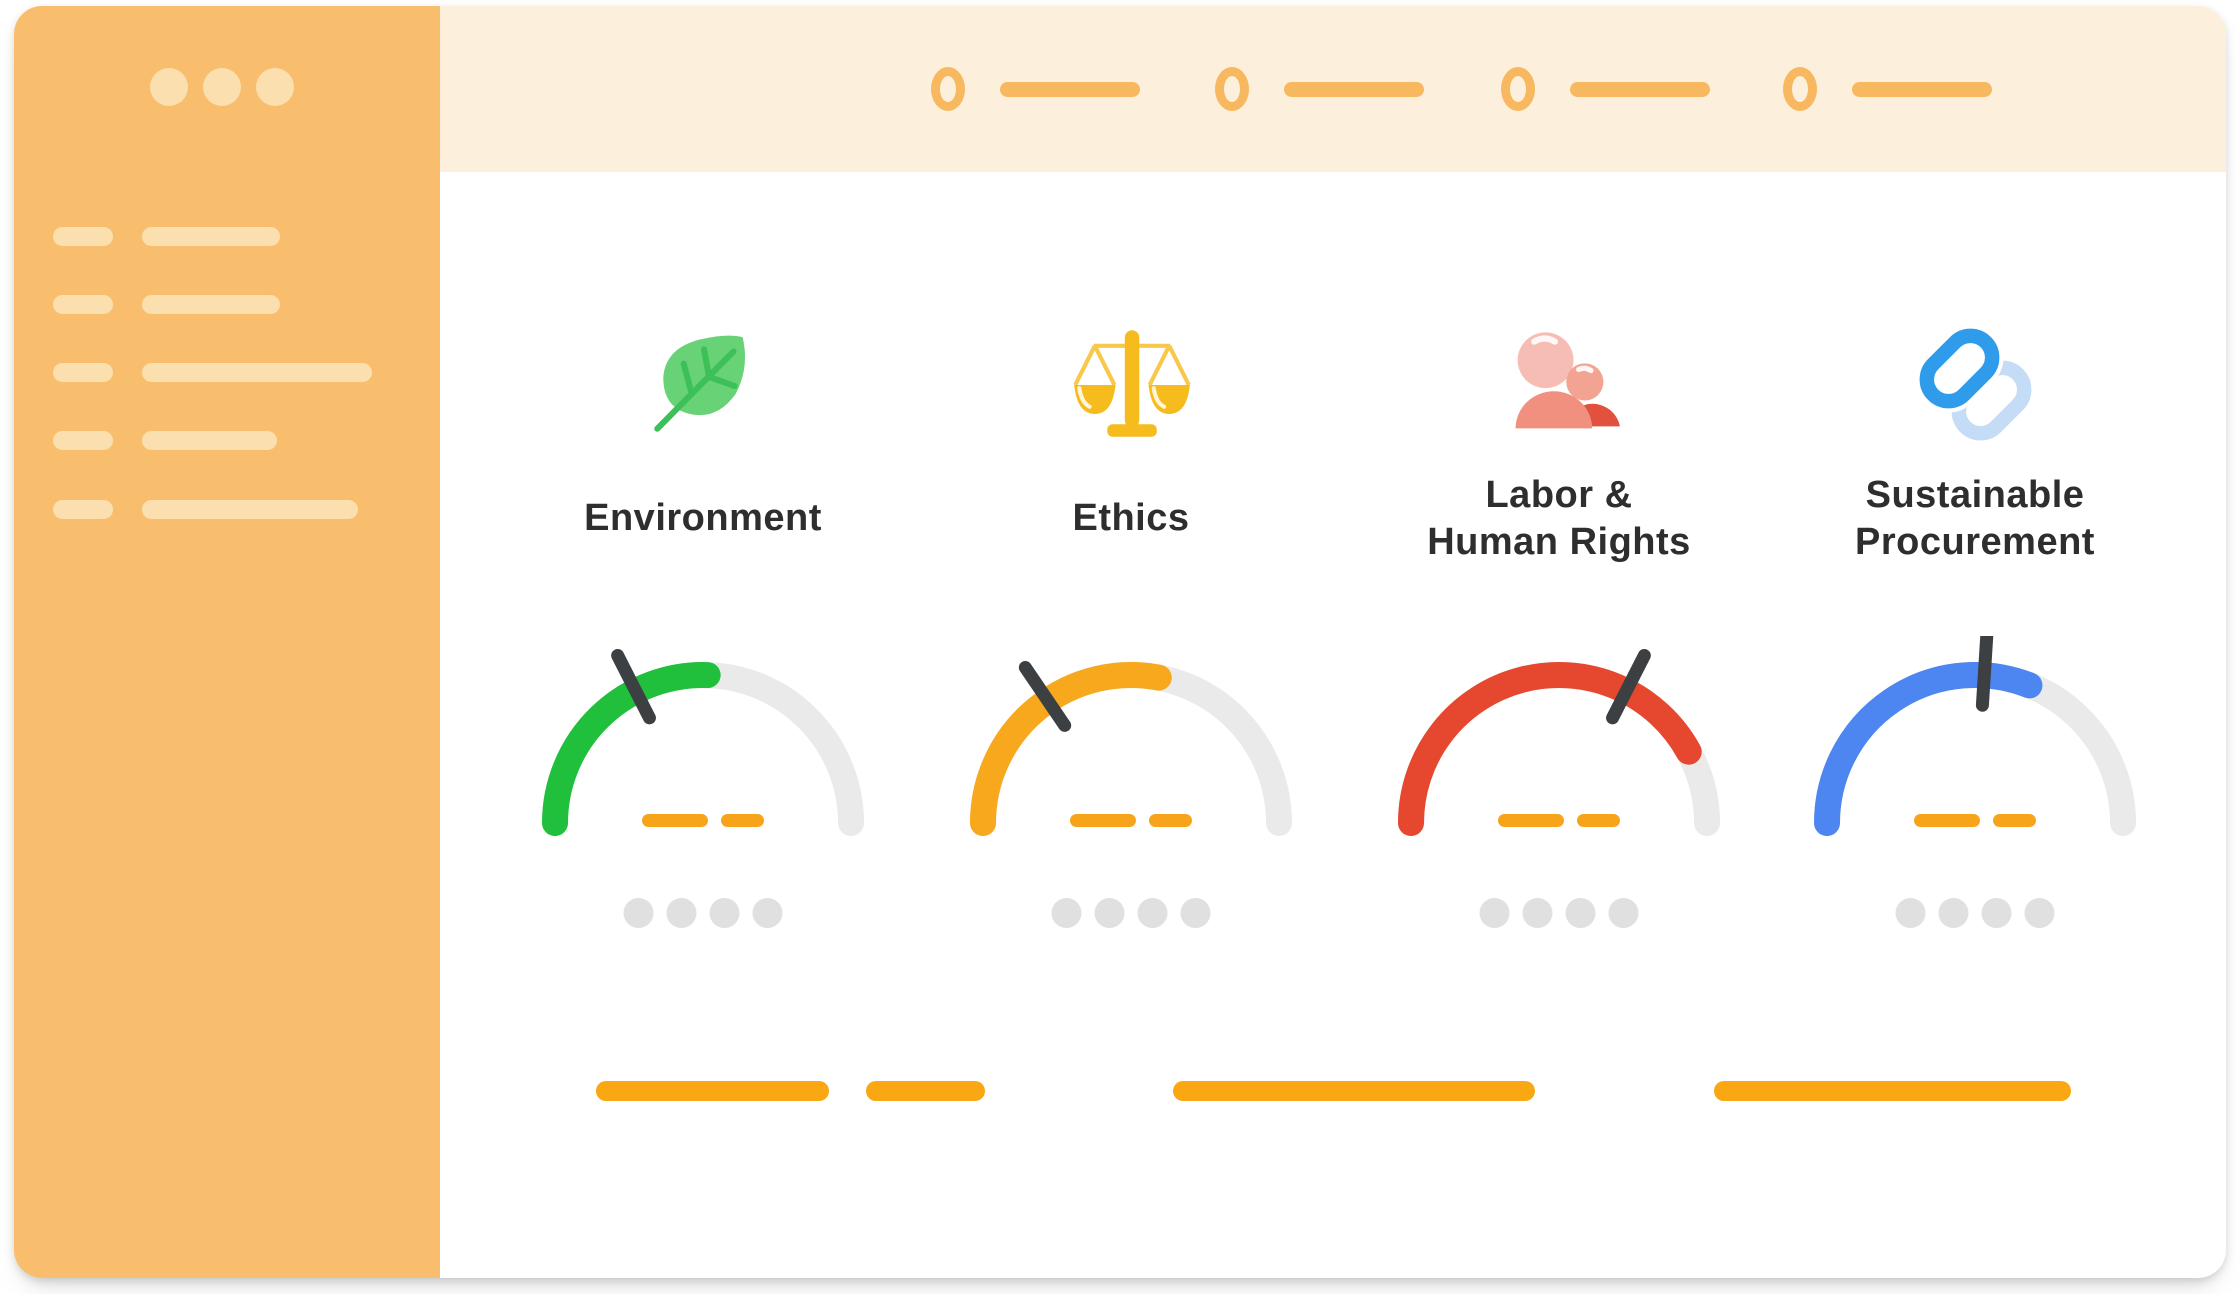 This screenshot has height=1294, width=2240. I want to click on header-progress-bar, so click(1333, 89).